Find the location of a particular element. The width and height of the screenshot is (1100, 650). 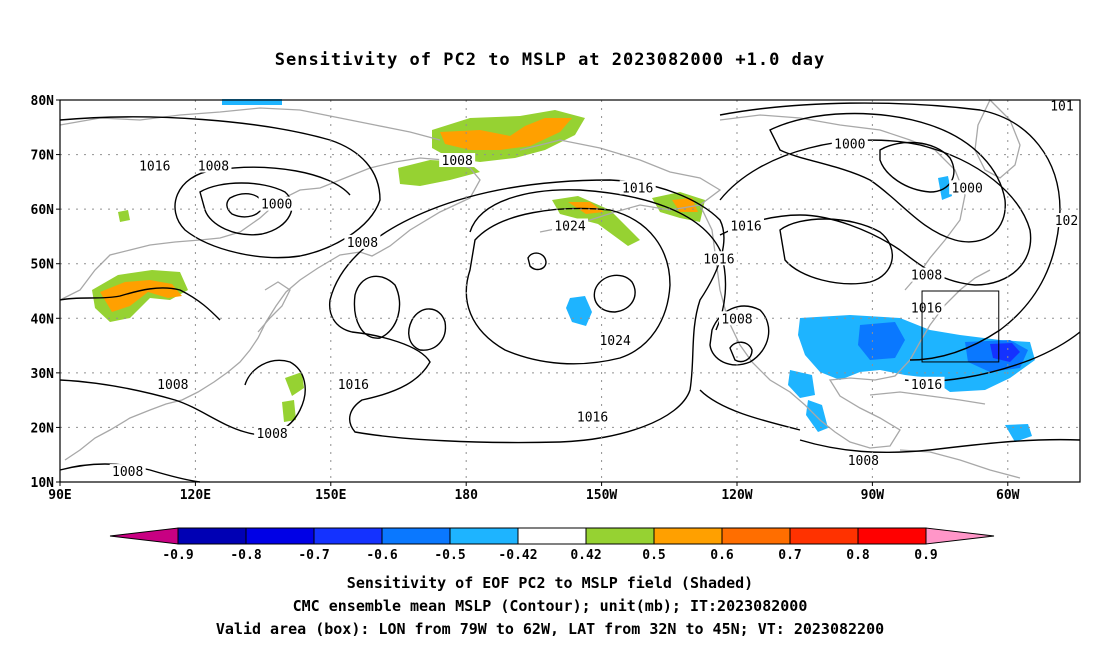

isobar-label: 102 is located at coordinates (1066, 221).